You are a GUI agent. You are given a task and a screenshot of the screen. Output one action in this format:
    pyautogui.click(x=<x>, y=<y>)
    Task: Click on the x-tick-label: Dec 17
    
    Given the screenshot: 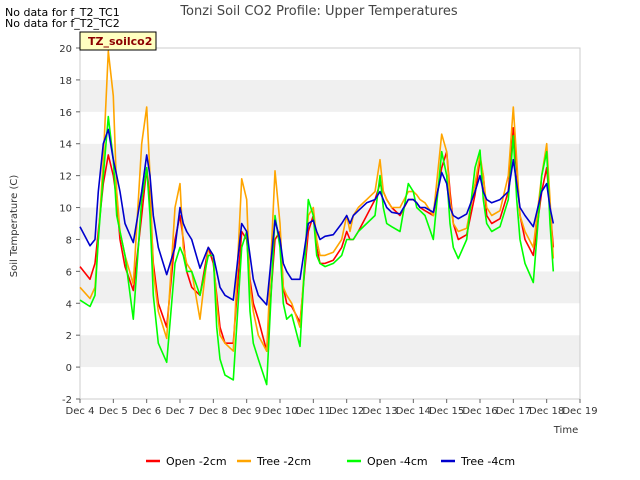 What is the action you would take?
    pyautogui.click(x=513, y=411)
    